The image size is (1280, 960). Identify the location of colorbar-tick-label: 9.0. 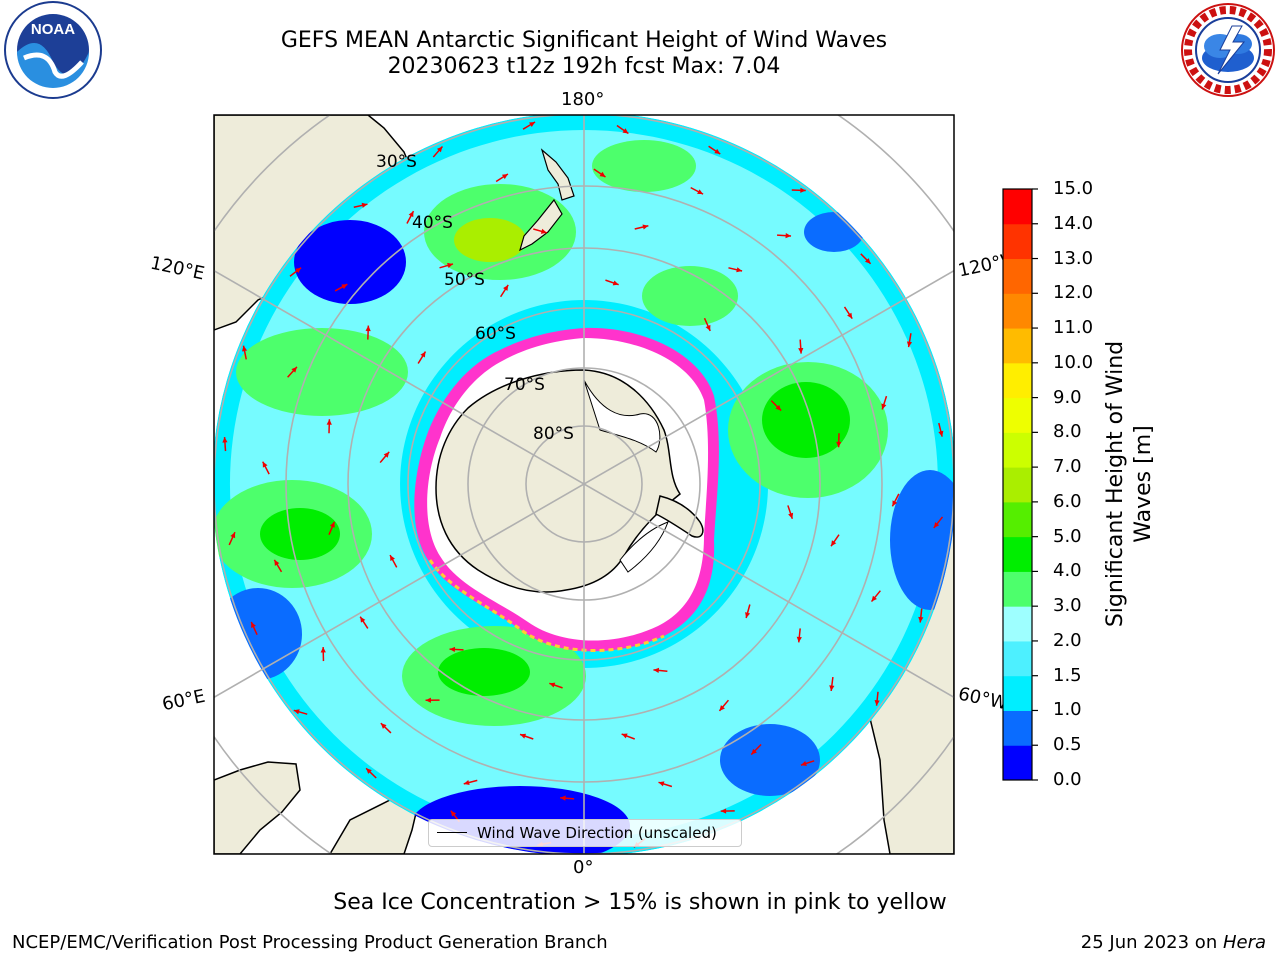
(1067, 397).